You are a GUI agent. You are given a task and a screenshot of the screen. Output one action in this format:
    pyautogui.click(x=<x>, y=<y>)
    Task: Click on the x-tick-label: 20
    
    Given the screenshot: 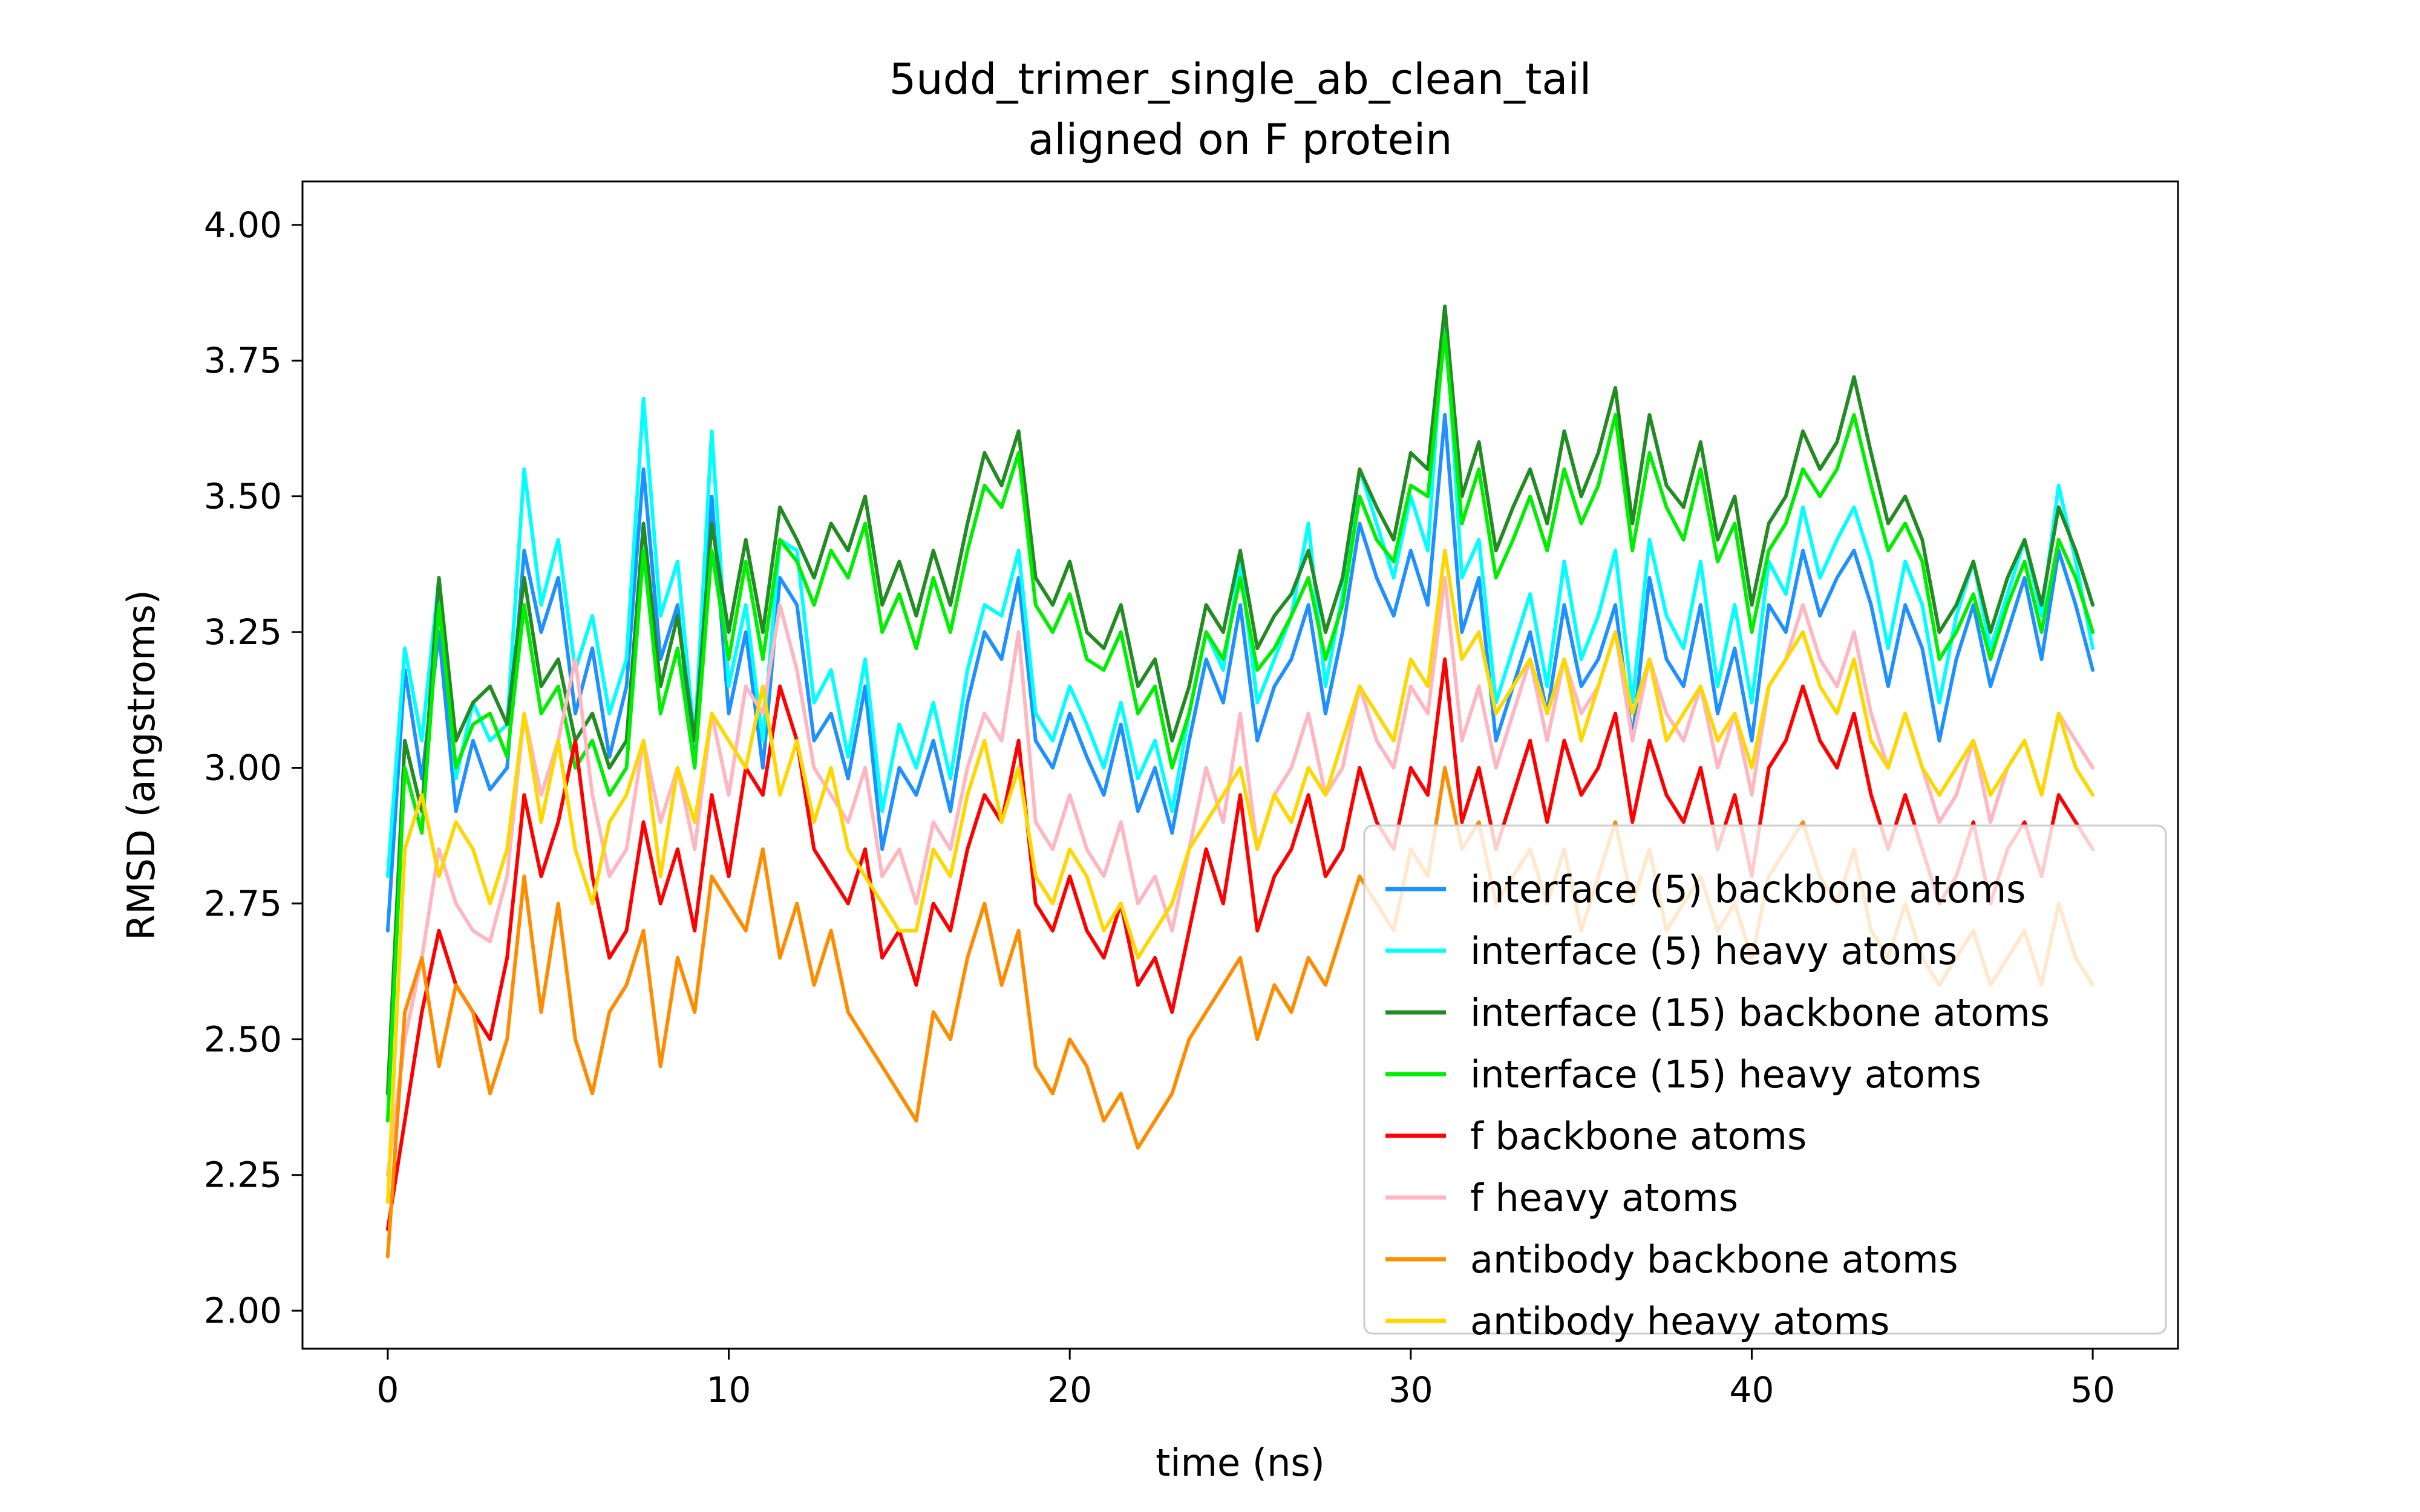 What is the action you would take?
    pyautogui.click(x=1069, y=1390)
    